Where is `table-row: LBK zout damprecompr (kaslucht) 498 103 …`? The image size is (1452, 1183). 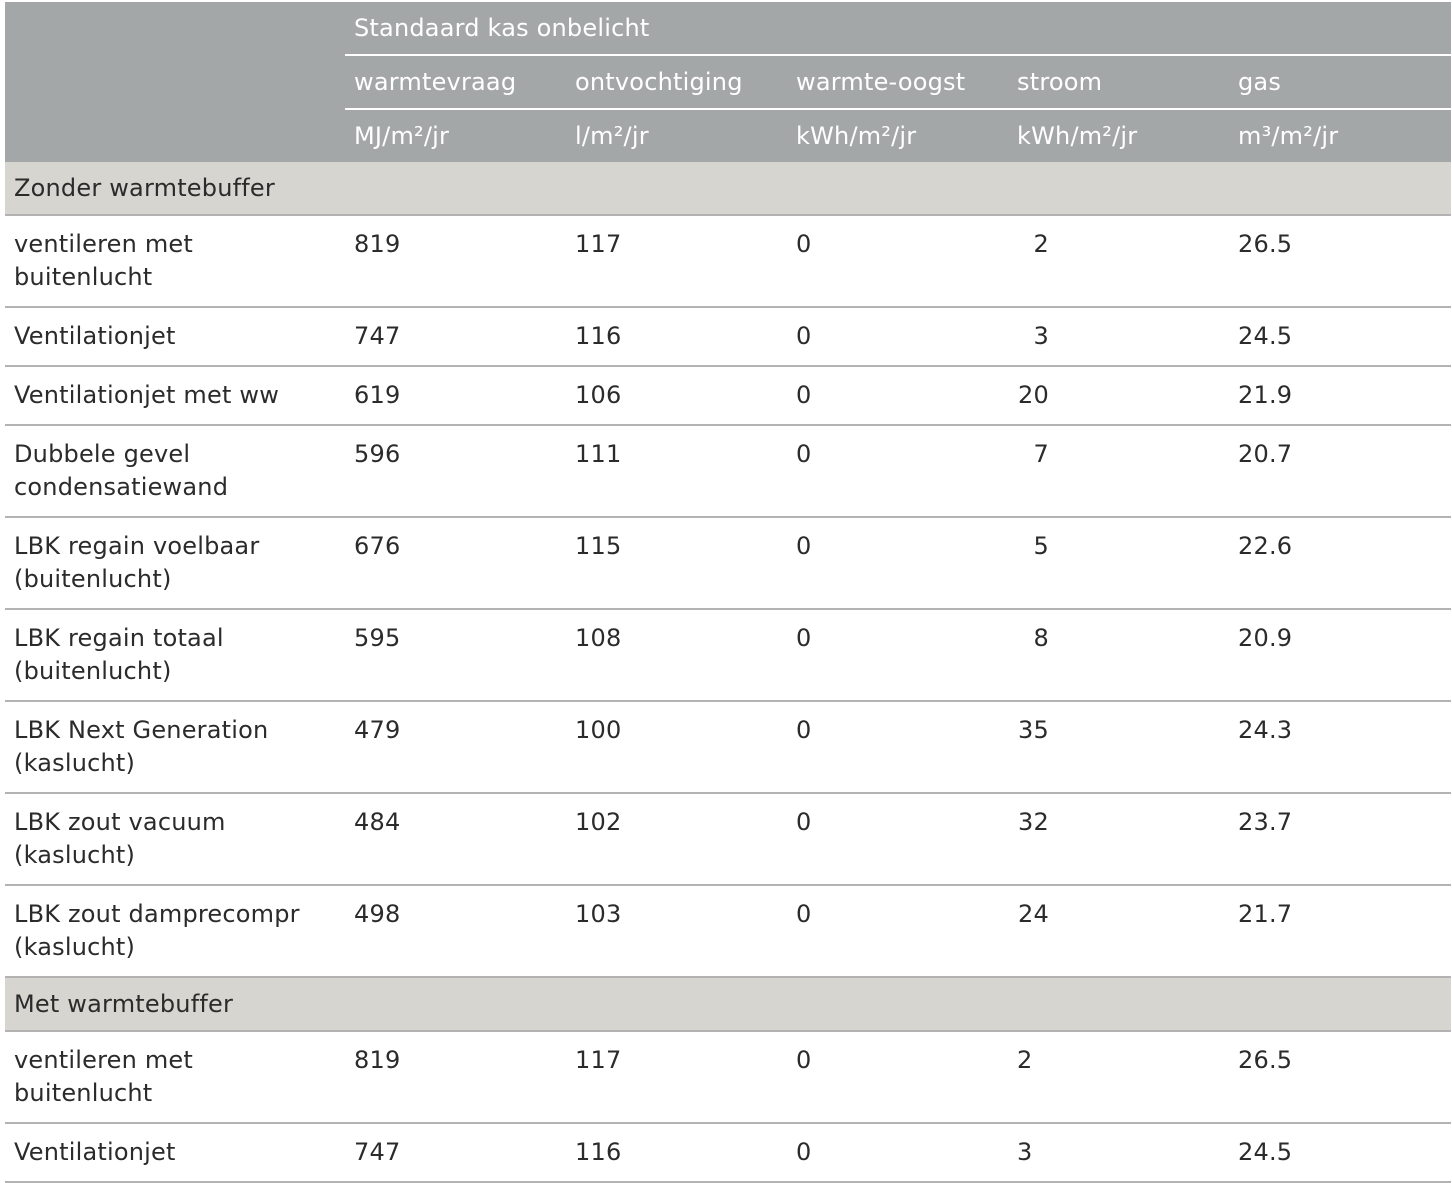
table-row: LBK zout damprecompr (kaslucht) 498 103 … is located at coordinates (728, 931).